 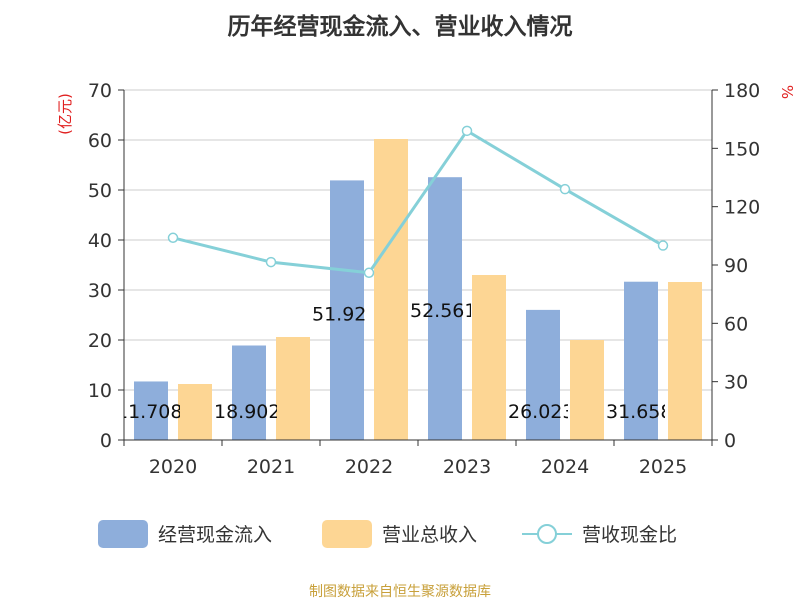 I want to click on bar-labels: 11.708 18.902 51.92 52.561 26.023 31.658, so click(x=394, y=361).